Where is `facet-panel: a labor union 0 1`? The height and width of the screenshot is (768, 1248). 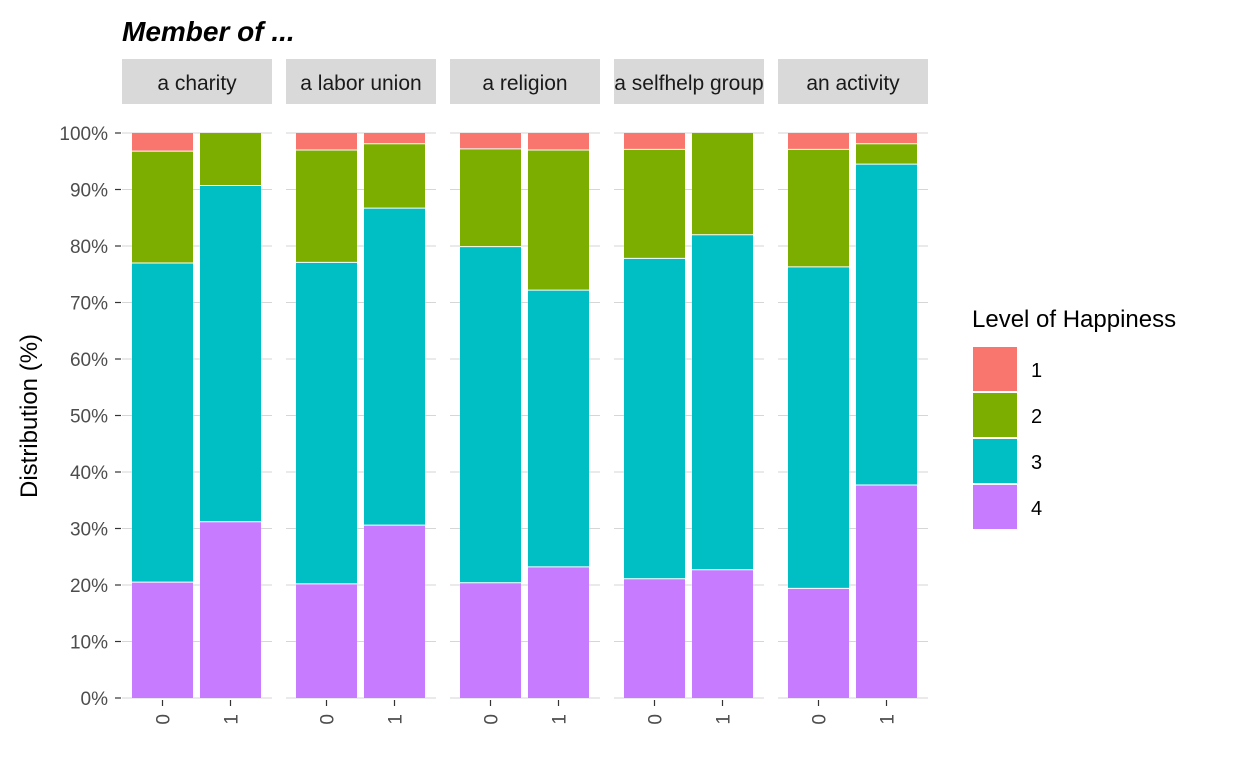 facet-panel: a labor union 0 1 is located at coordinates (361, 392).